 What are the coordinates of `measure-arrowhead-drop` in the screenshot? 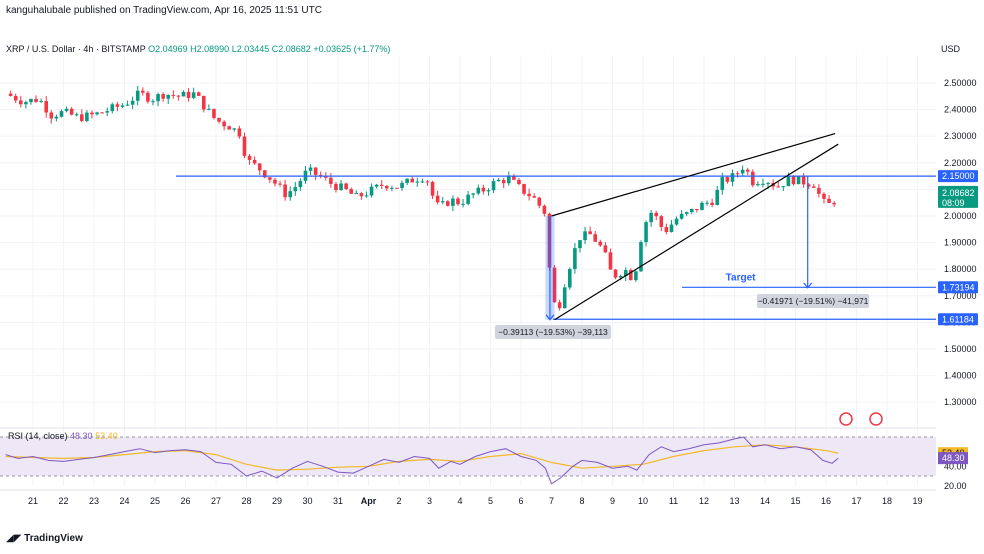 It's located at (550, 317).